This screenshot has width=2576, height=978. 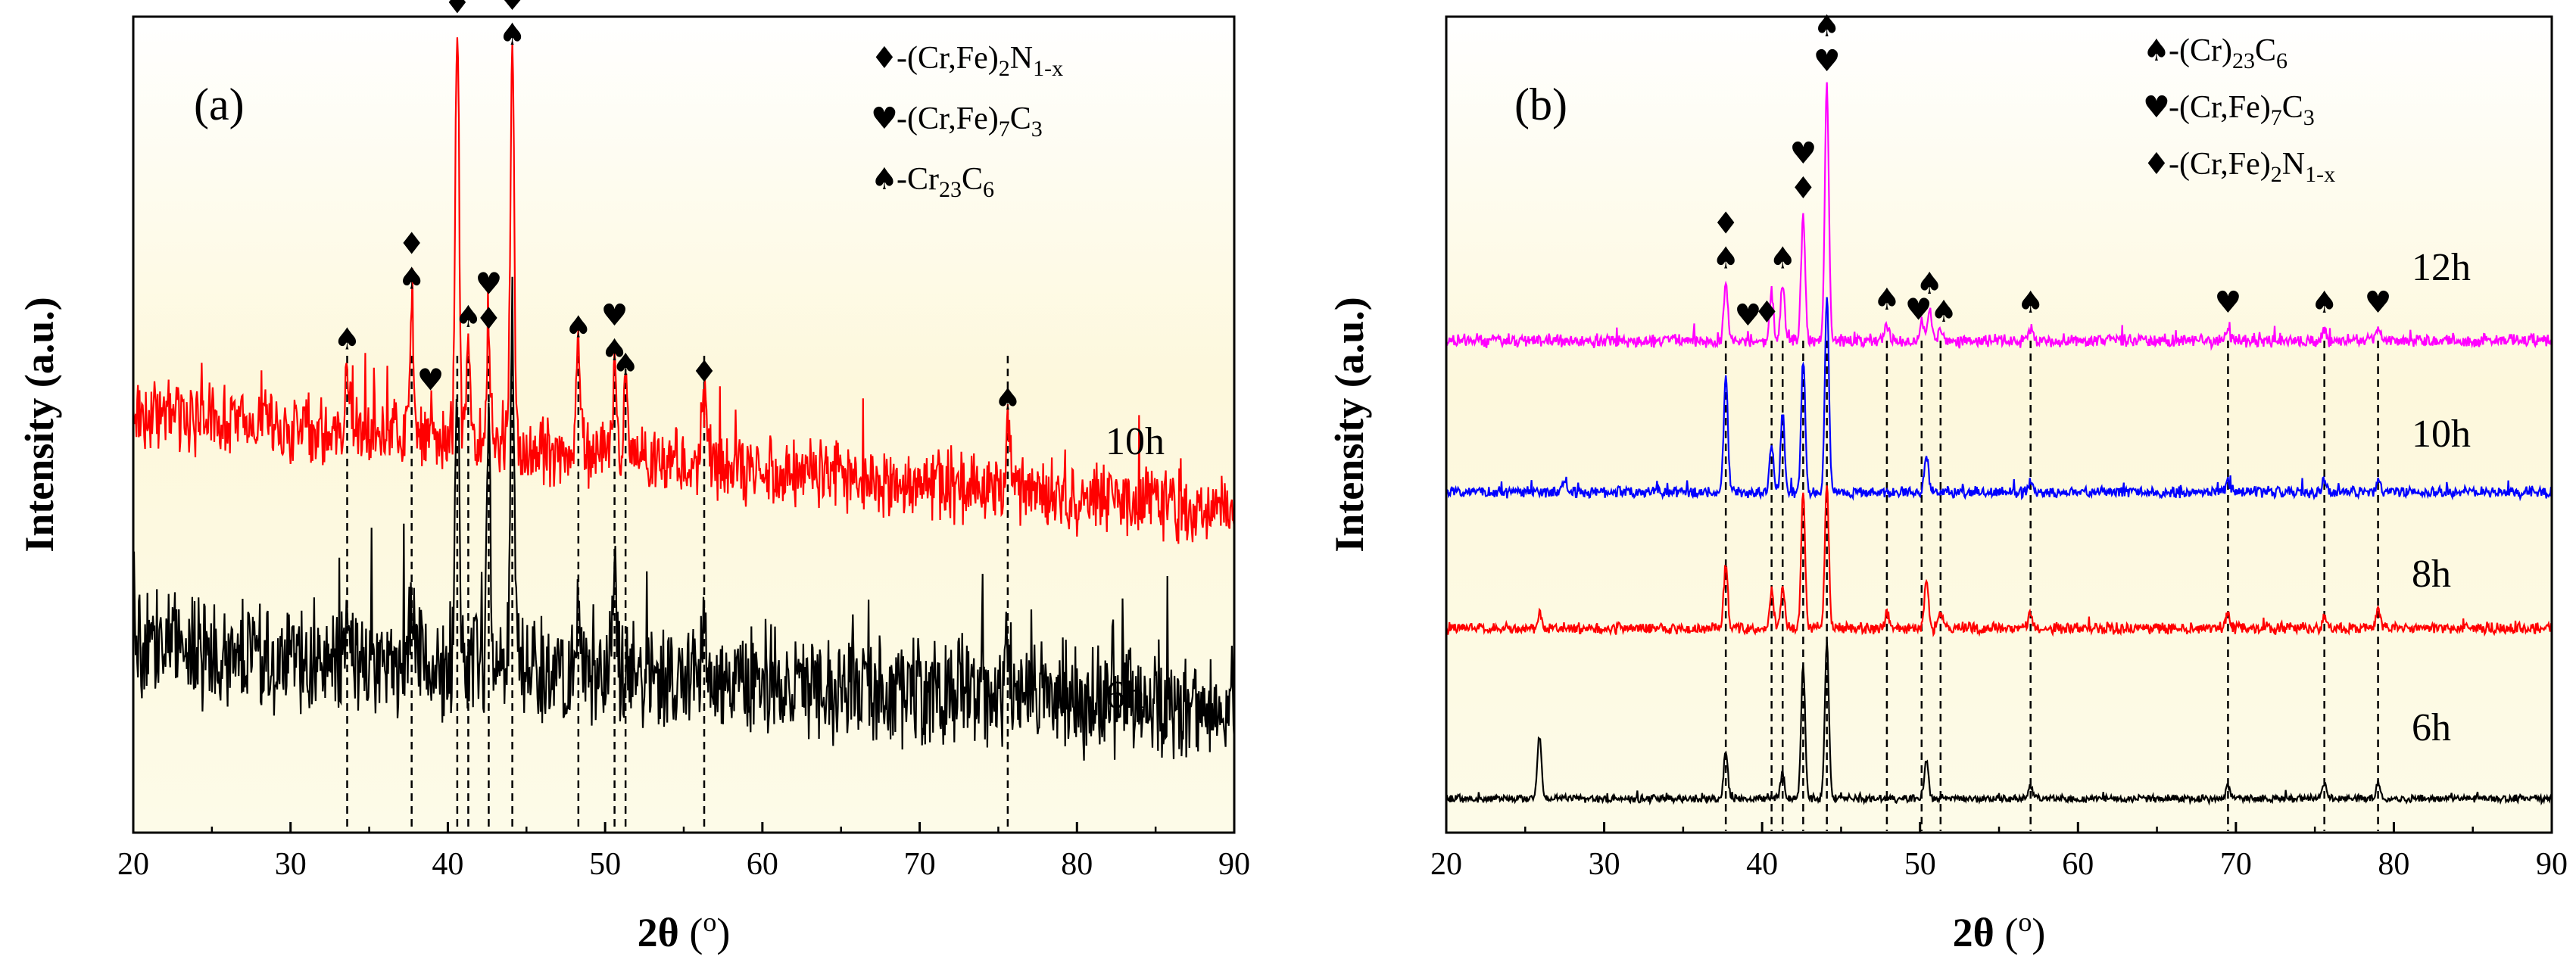 I want to click on reference-lines, so click(x=2051, y=586).